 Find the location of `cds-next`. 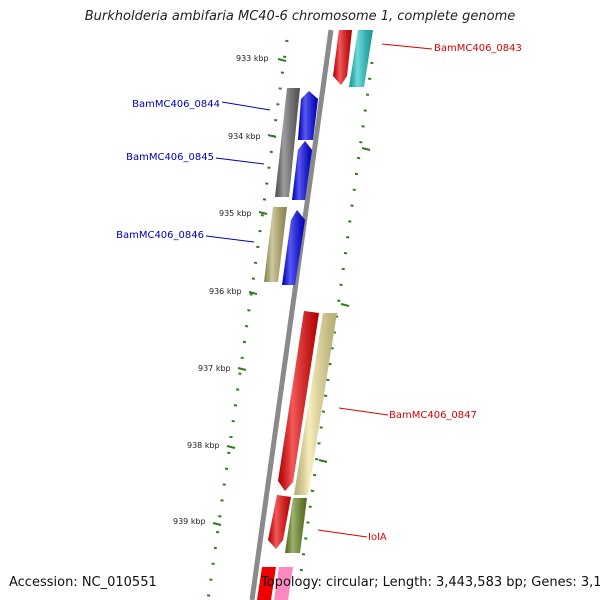

cds-next is located at coordinates (266, 583).